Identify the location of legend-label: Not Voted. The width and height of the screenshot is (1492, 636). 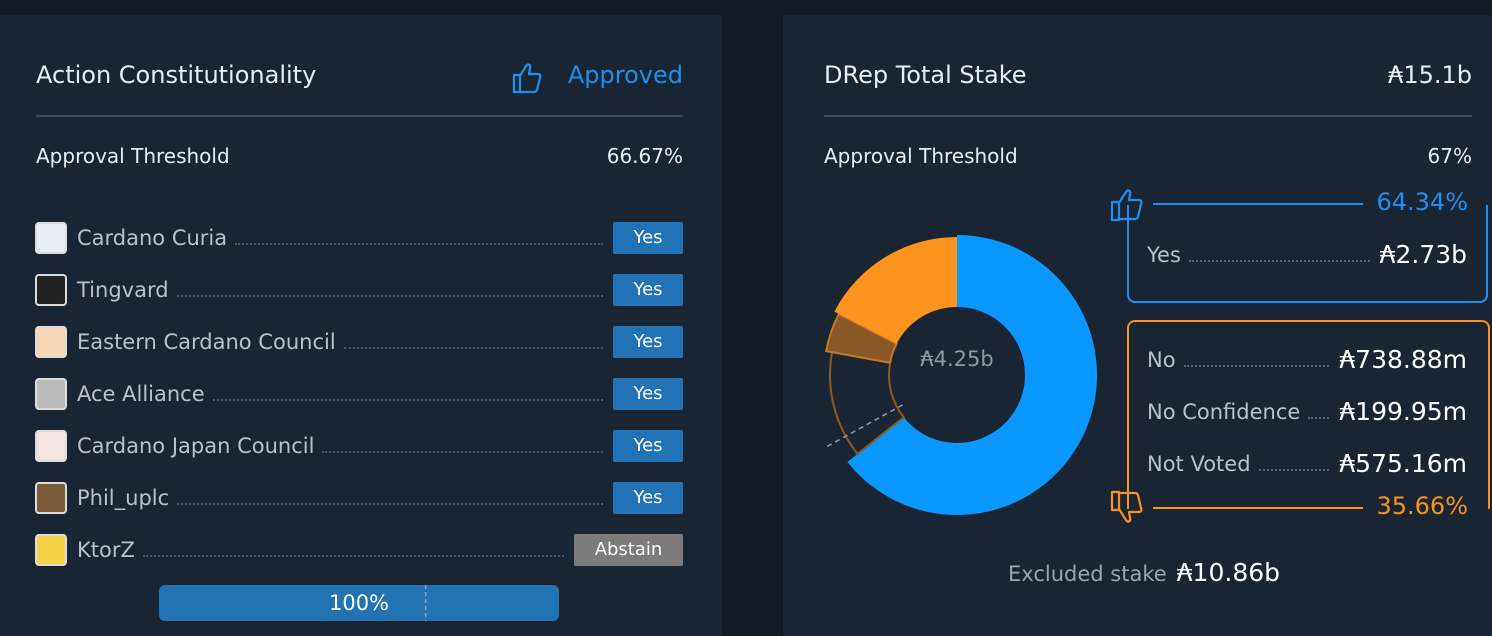
(1199, 463).